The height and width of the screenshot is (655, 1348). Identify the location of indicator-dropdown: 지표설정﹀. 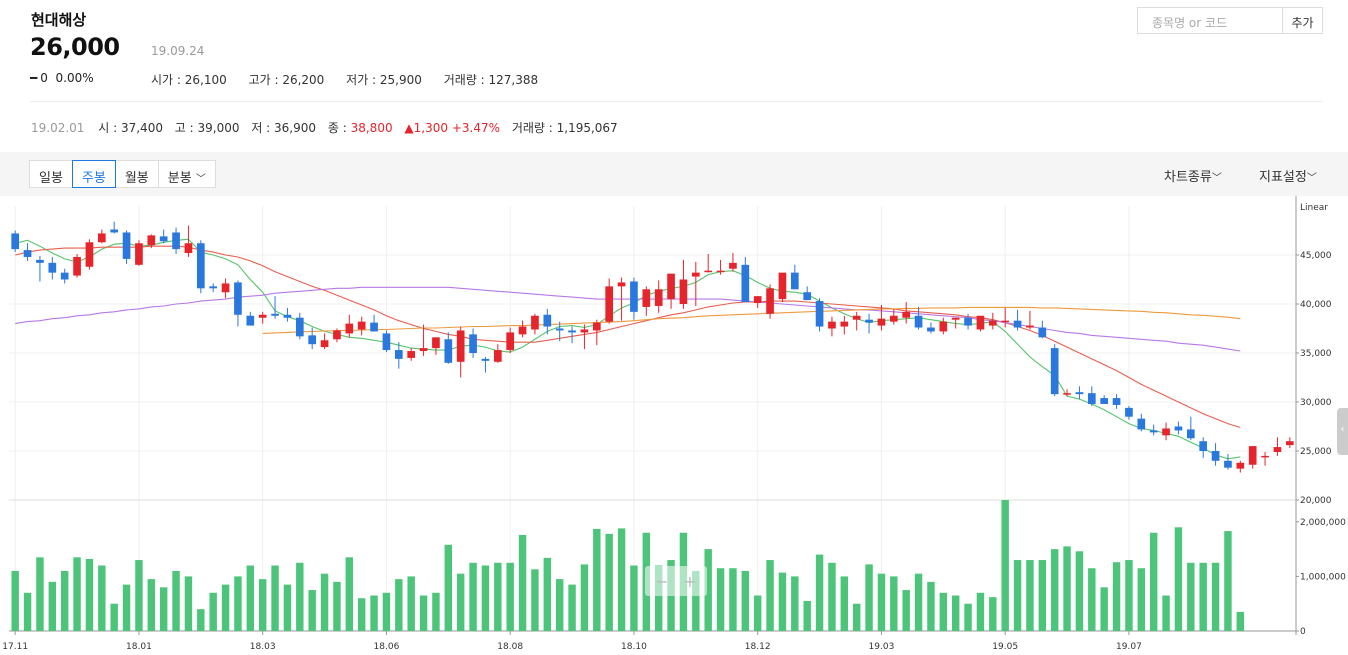
(1288, 175).